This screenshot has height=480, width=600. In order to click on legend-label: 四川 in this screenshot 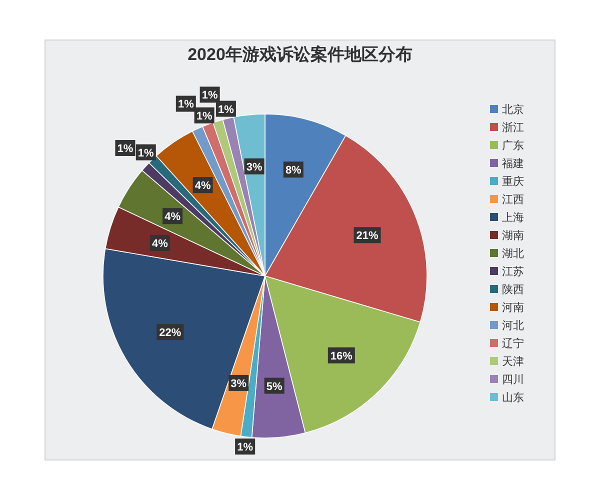, I will do `click(513, 379)`.